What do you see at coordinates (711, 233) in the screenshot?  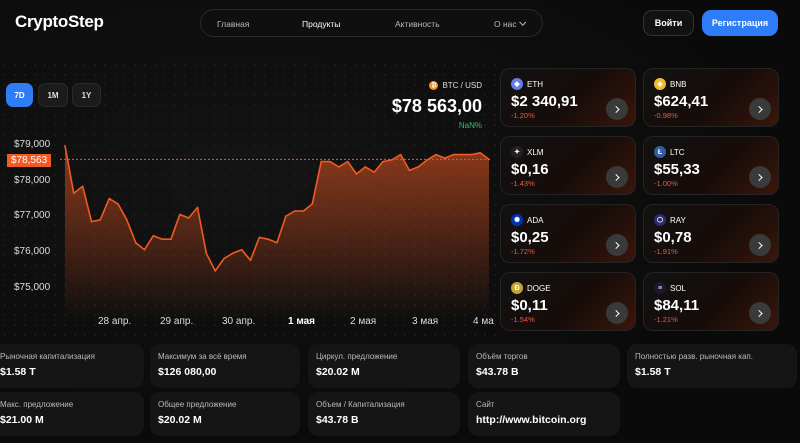 I see `coin-card-ray: ⬡ RAY $0,78 -1.91%` at bounding box center [711, 233].